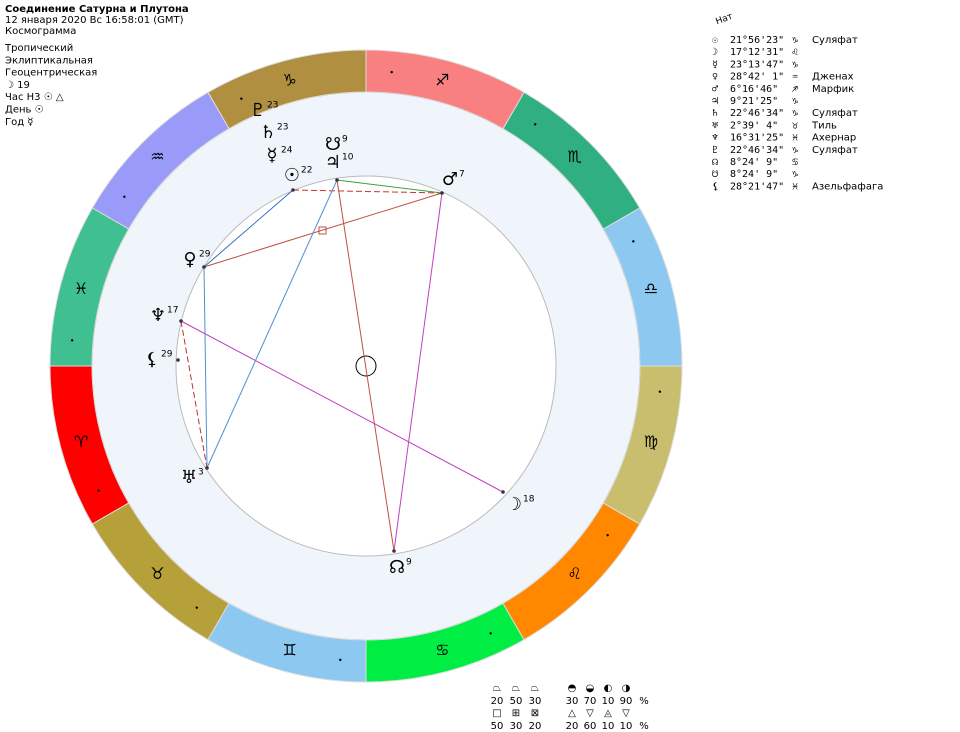 The width and height of the screenshot is (960, 732). I want to click on point-degree: 10, so click(348, 158).